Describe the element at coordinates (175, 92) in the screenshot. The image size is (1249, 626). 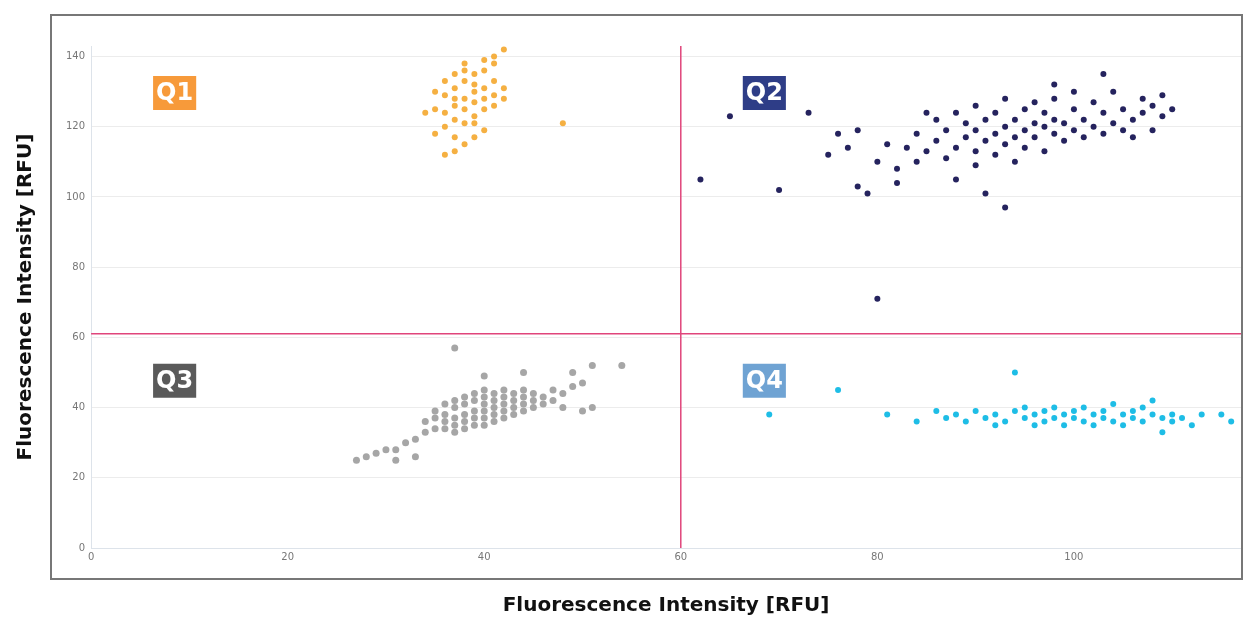
I see `annotation: Q1` at that location.